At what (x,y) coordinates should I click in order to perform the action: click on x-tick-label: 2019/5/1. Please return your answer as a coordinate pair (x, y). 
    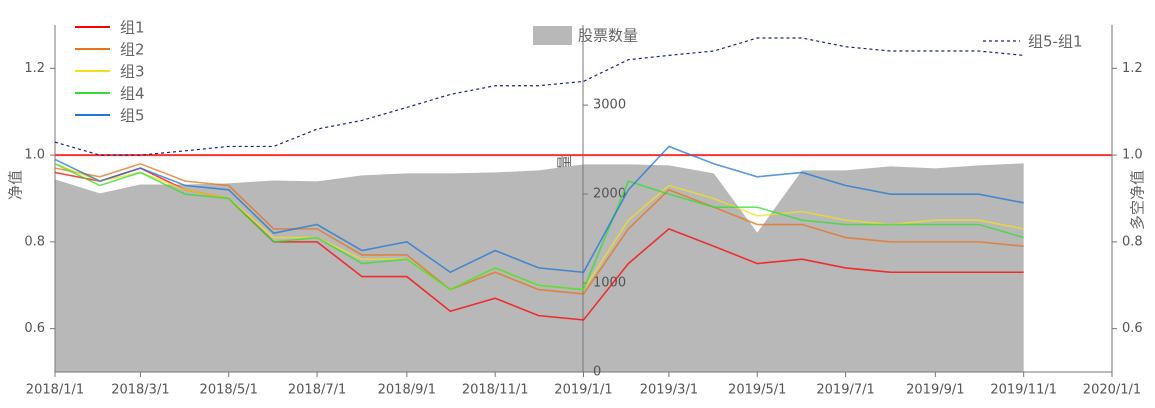
    Looking at the image, I should click on (757, 390).